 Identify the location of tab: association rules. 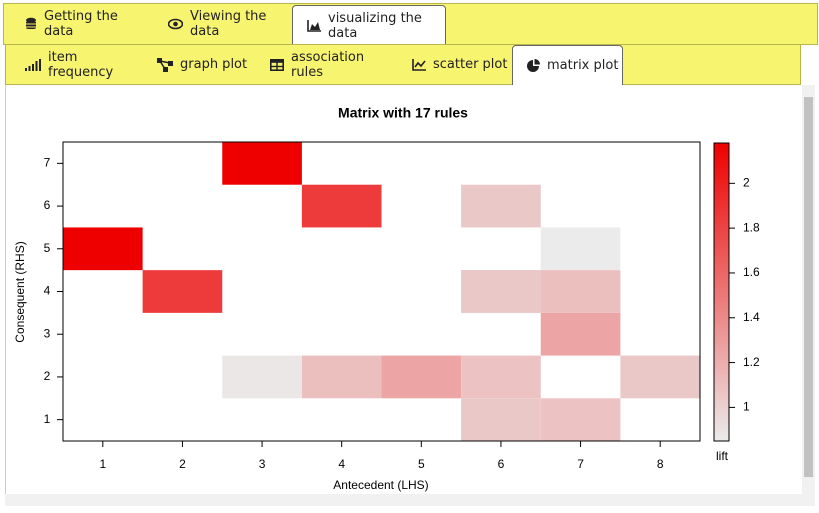
(326, 64).